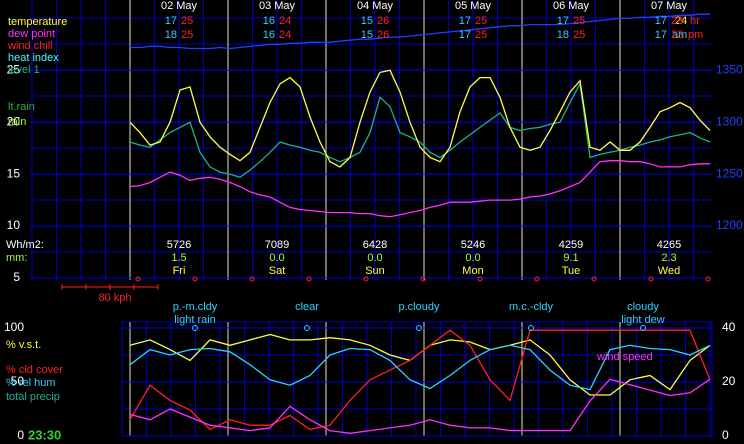 The height and width of the screenshot is (444, 744). What do you see at coordinates (725, 435) in the screenshot?
I see `y2-tick-label: 0` at bounding box center [725, 435].